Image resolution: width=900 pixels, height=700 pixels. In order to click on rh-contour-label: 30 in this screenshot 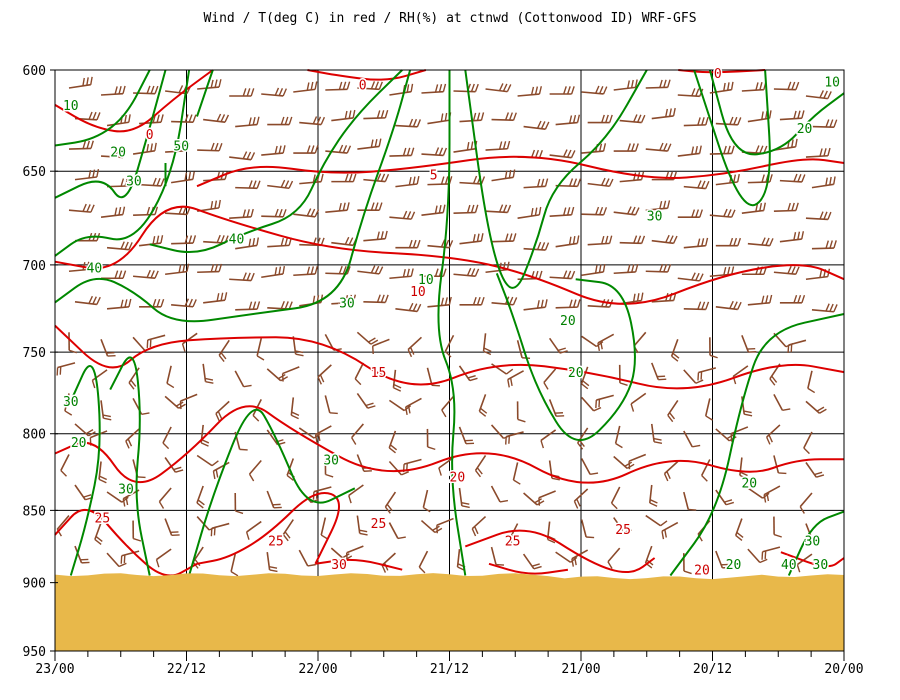, I will do `click(331, 460)`.